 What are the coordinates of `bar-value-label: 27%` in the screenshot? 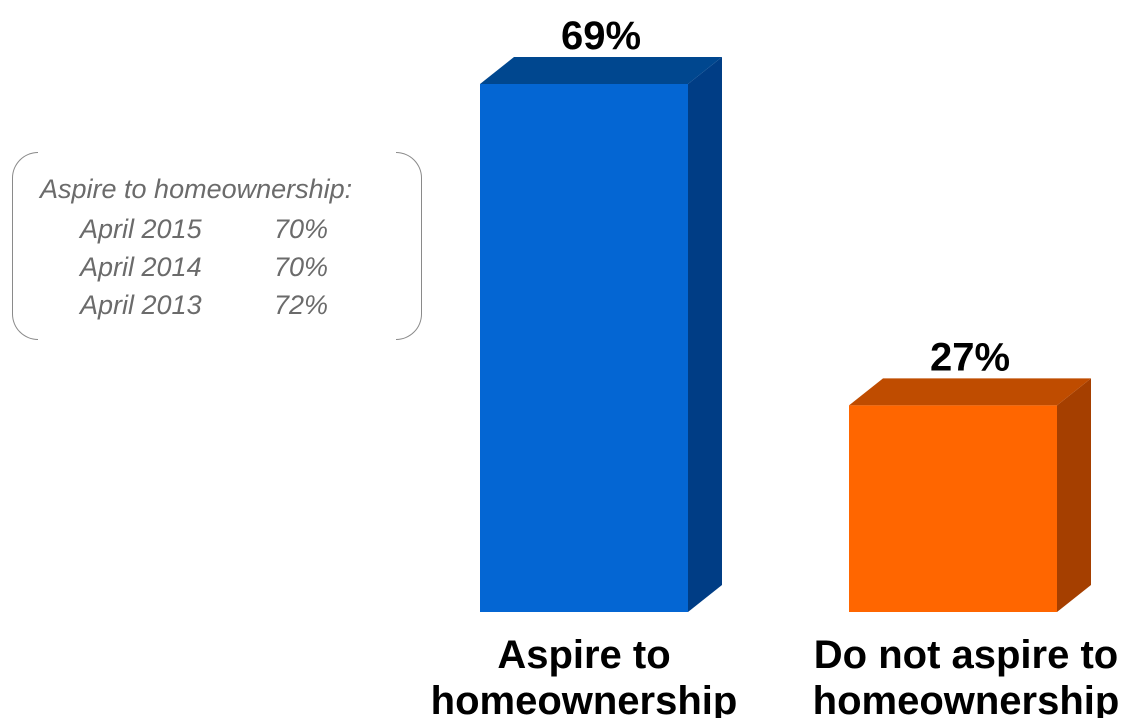 It's located at (970, 357).